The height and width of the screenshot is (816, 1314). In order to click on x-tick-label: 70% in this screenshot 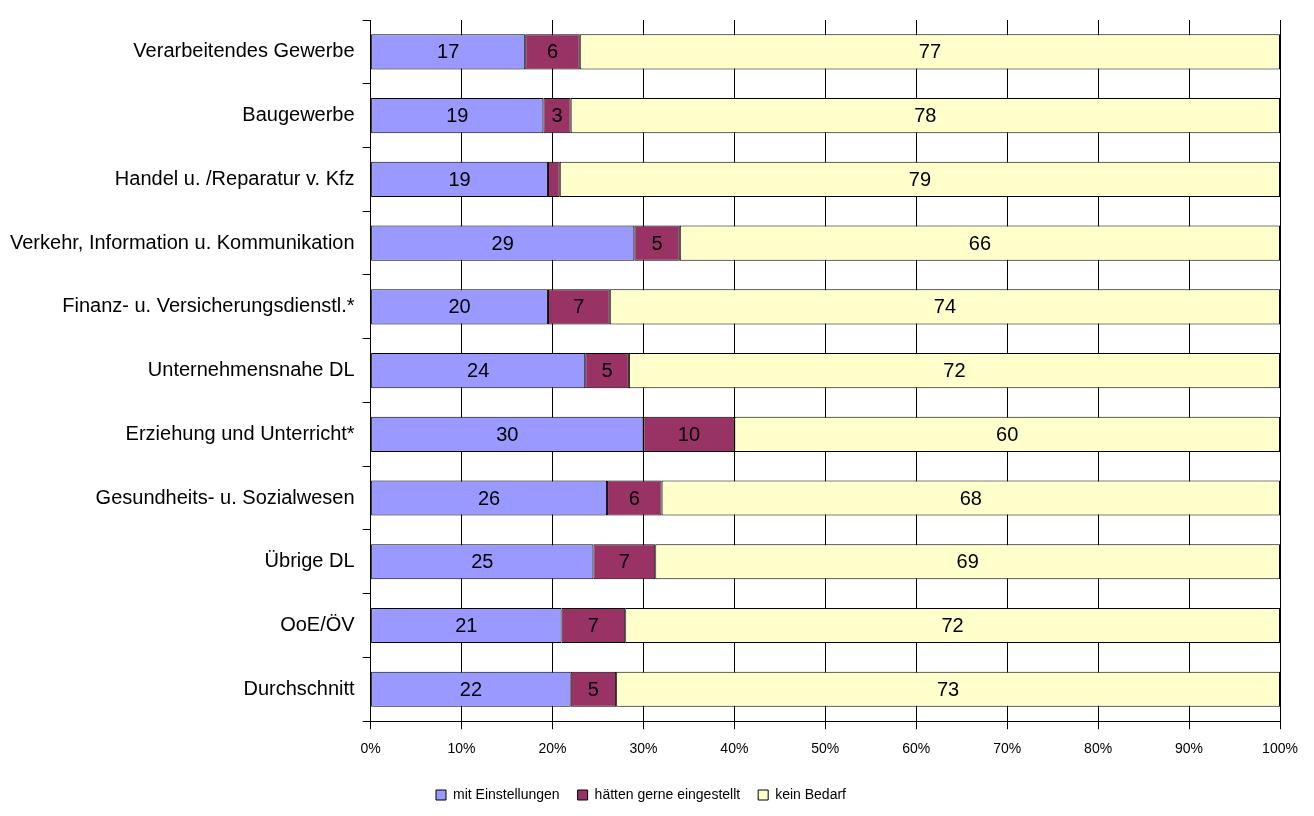, I will do `click(1007, 748)`.